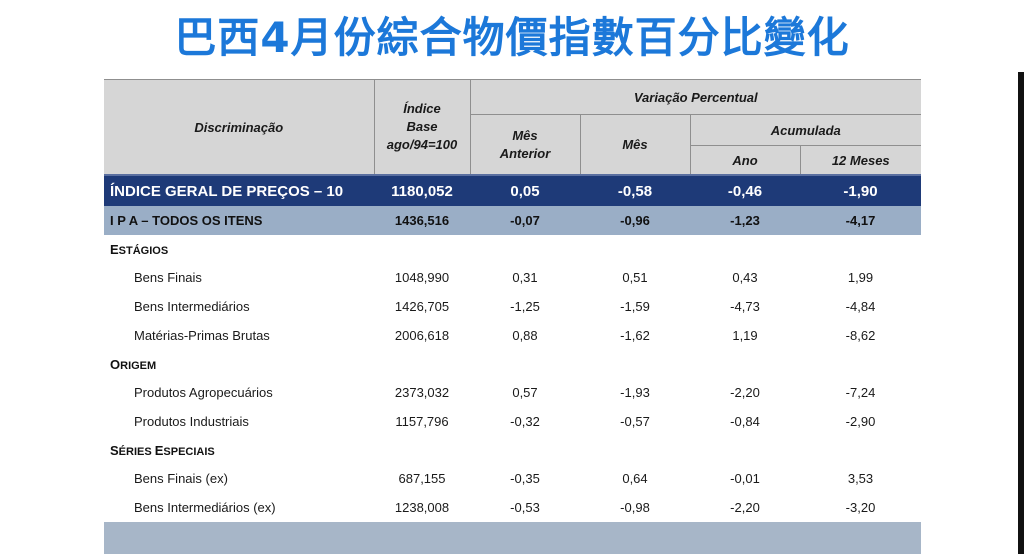  Describe the element at coordinates (525, 421) in the screenshot. I see `cell-mes-anterior: -0,32` at that location.